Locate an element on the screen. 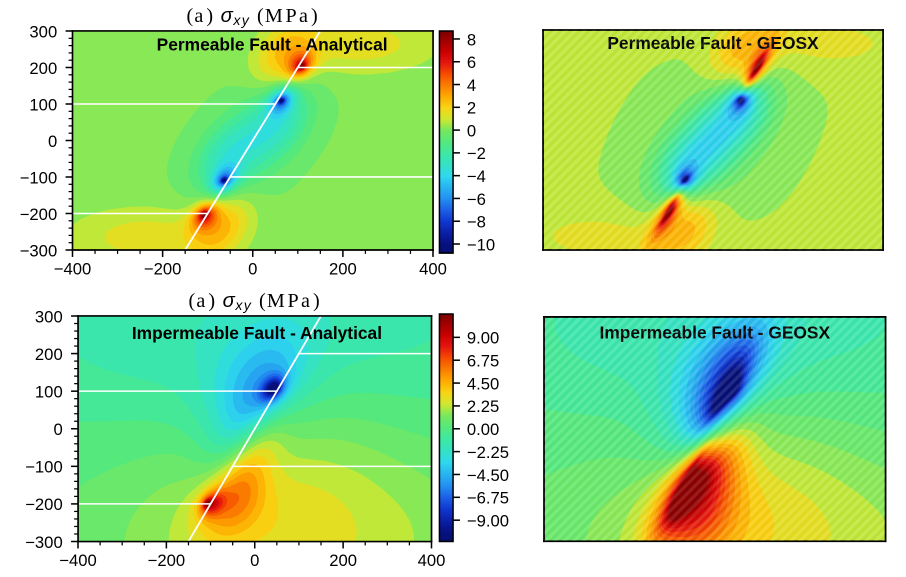 The height and width of the screenshot is (577, 906). svg-text: −2 is located at coordinates (476, 153).